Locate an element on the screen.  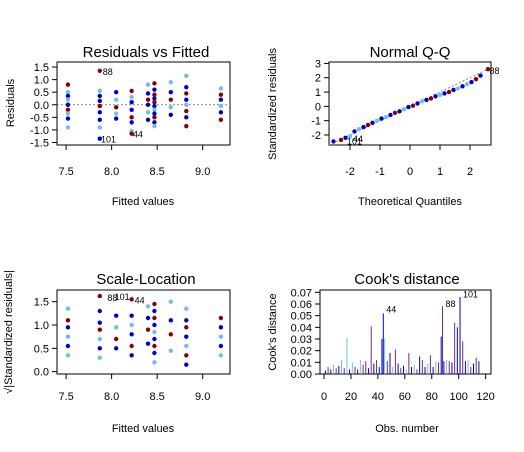
chart-title: Cook's distance is located at coordinates (406, 279).